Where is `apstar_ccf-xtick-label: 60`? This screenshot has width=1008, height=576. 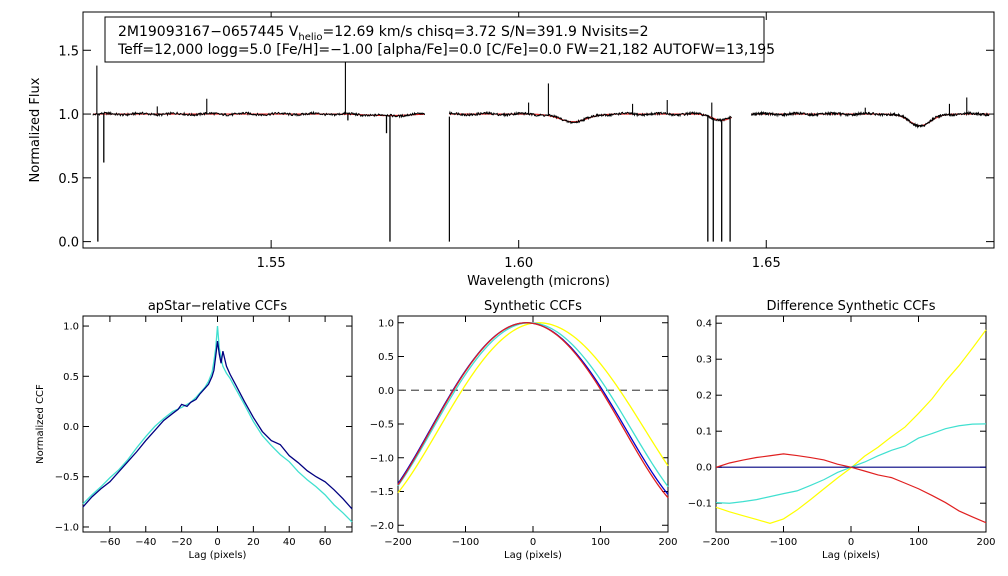 apstar_ccf-xtick-label: 60 is located at coordinates (325, 542).